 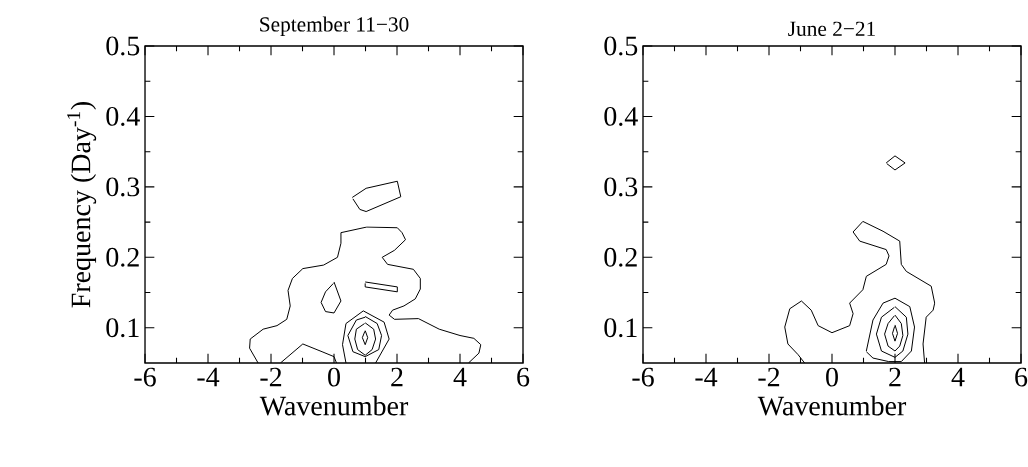 What do you see at coordinates (831, 28) in the screenshot?
I see `chart-title: June 2−21` at bounding box center [831, 28].